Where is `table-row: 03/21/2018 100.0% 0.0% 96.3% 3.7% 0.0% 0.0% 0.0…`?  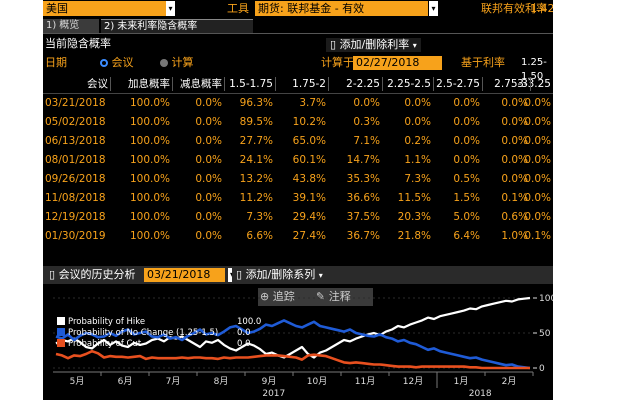
table-row: 03/21/2018 100.0% 0.0% 96.3% 3.7% 0.0% 0.0% 0.0… is located at coordinates (298, 103).